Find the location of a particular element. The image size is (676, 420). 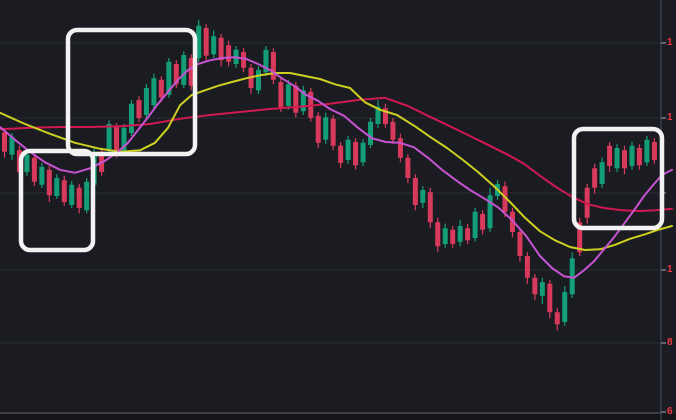

price-label: 6 is located at coordinates (670, 411).